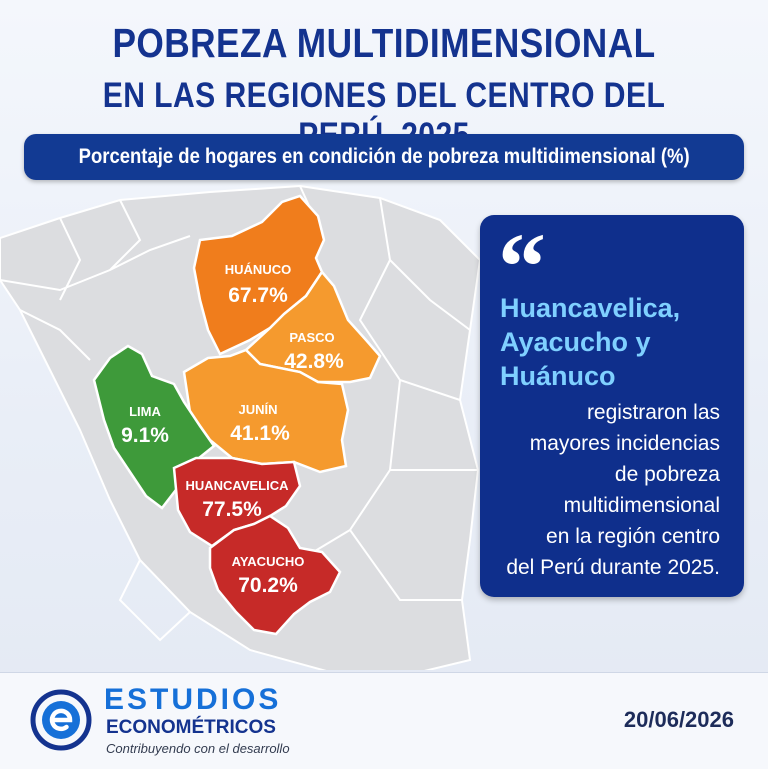 Image resolution: width=768 pixels, height=769 pixels. Describe the element at coordinates (633, 536) in the screenshot. I see `quote-body-line: en la región centro` at that location.